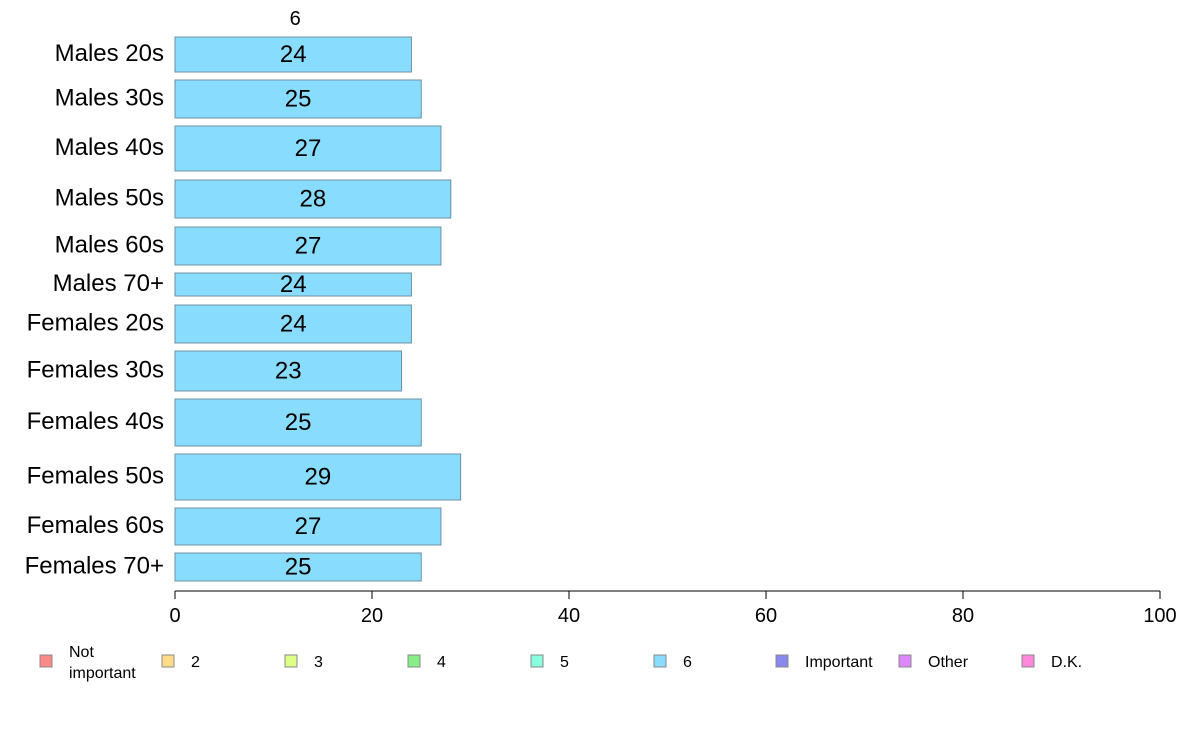 The height and width of the screenshot is (736, 1188). I want to click on bar-value-label: 29, so click(317, 476).